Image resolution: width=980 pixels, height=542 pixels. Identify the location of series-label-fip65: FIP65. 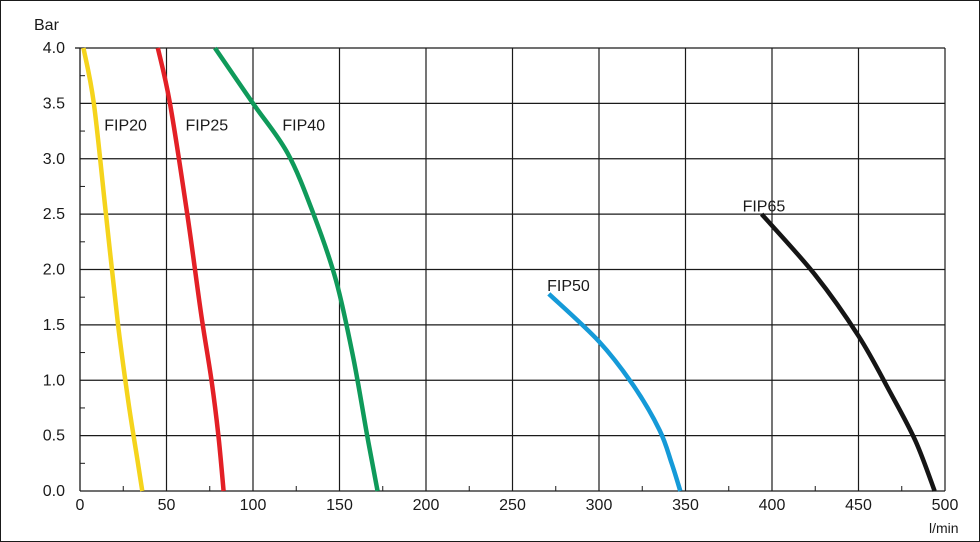
(764, 206).